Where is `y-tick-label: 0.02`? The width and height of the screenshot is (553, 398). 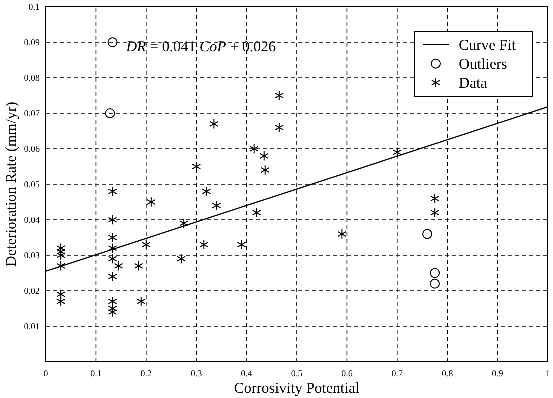 y-tick-label: 0.02 is located at coordinates (32, 291).